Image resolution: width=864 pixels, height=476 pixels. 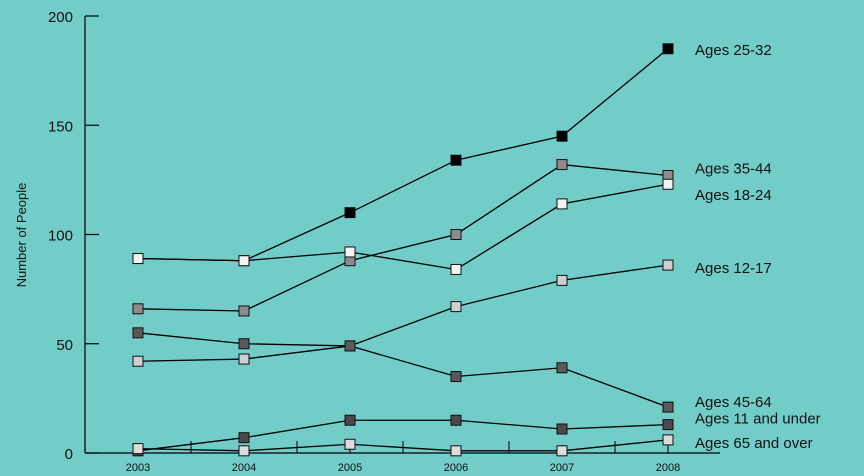 I want to click on x-tick-label: 2006, so click(x=456, y=468).